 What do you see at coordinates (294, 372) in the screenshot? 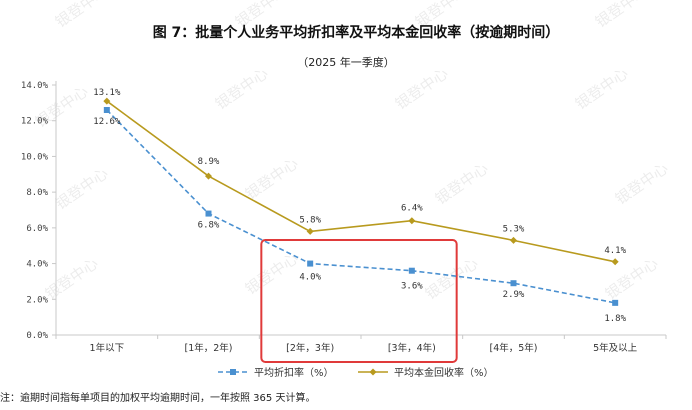
I see `legend-label: 平均折扣率（%）` at bounding box center [294, 372].